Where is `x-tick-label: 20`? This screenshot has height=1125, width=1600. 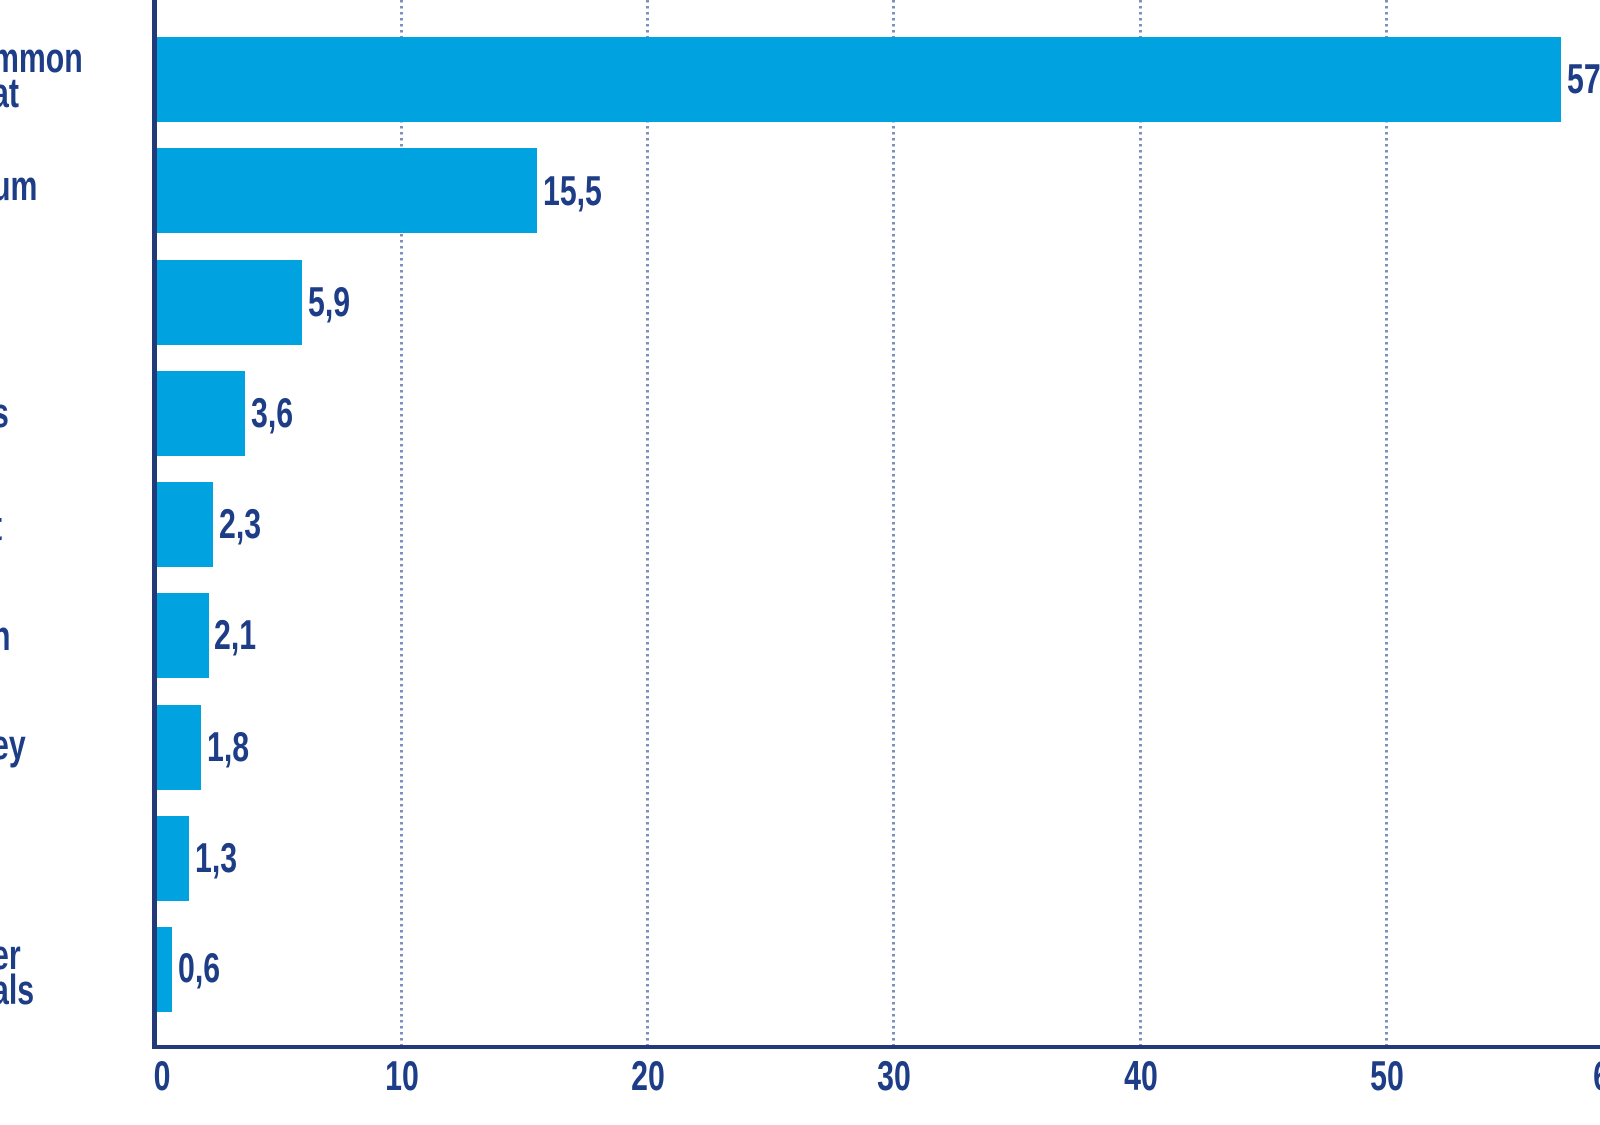
x-tick-label: 20 is located at coordinates (648, 1075).